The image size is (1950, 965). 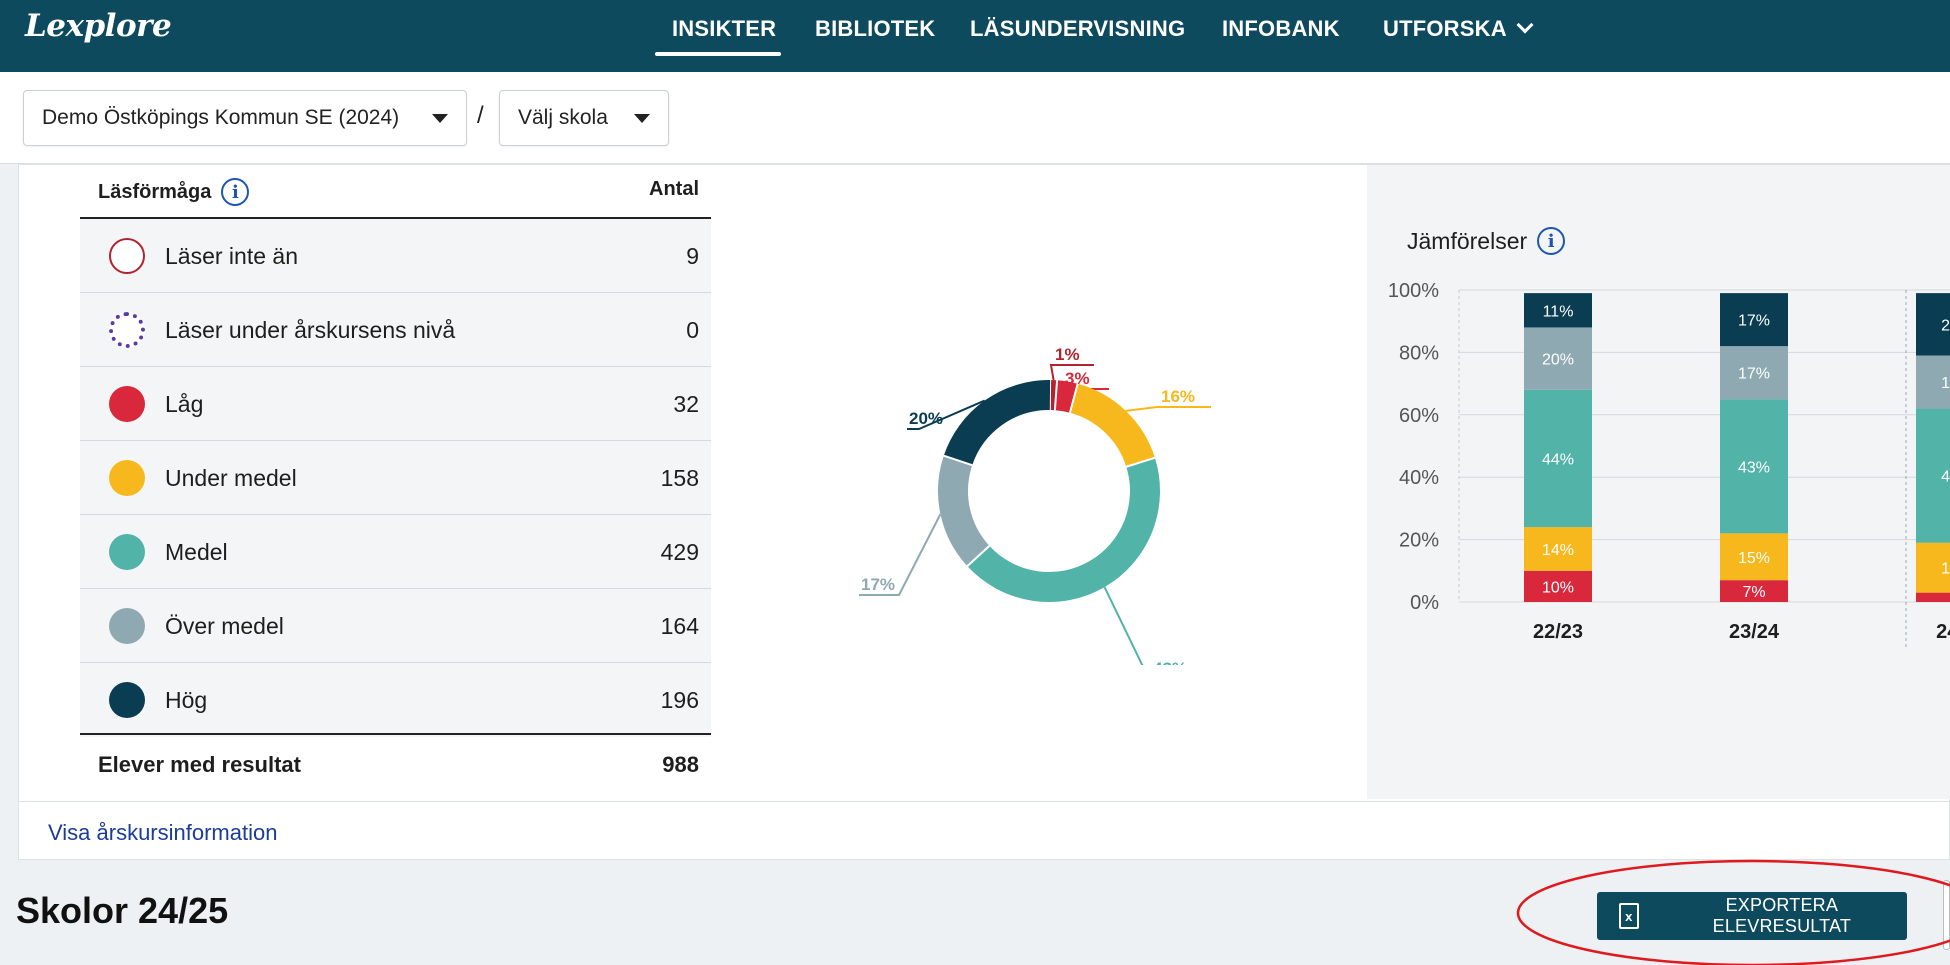 I want to click on bar-segment-label: 11%, so click(x=1558, y=311).